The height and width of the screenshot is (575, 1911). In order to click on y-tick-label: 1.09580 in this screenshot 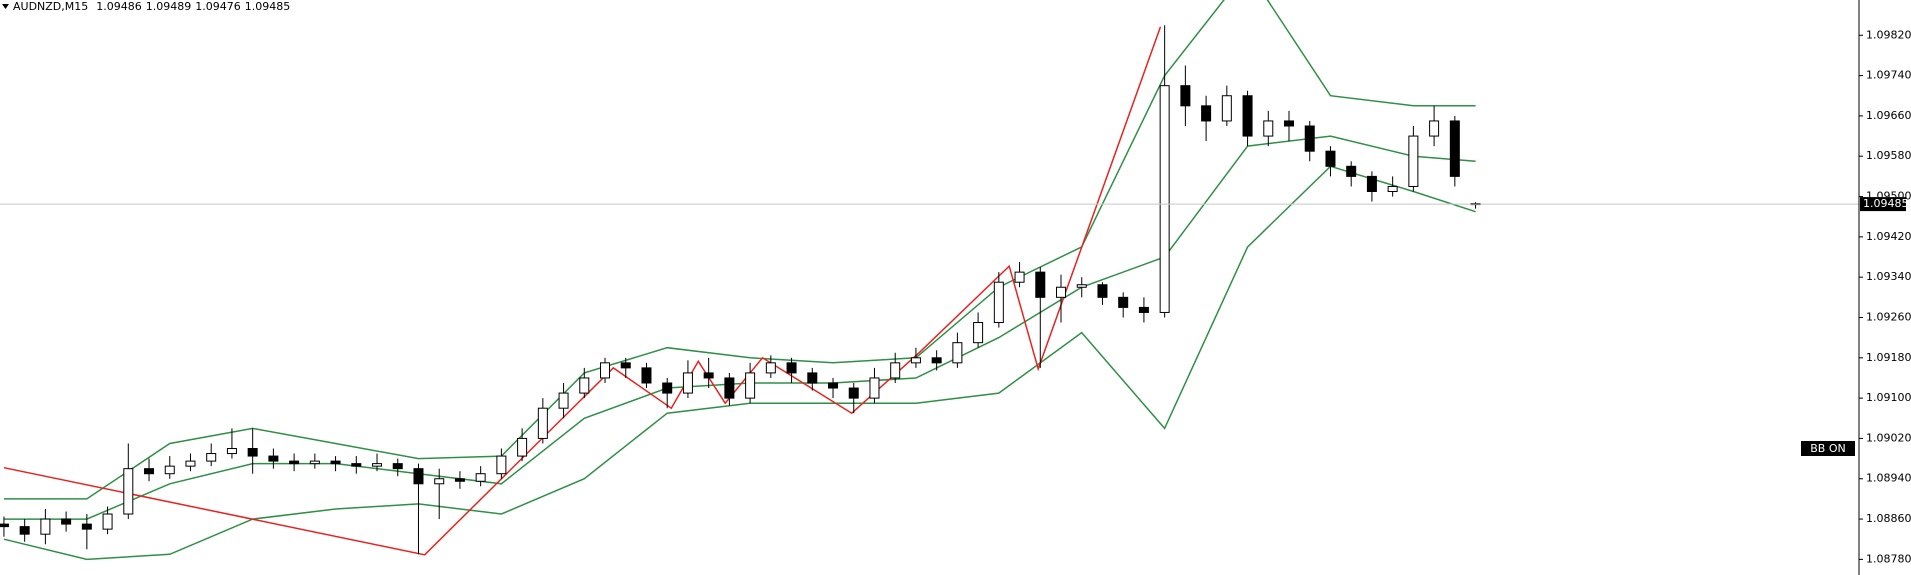, I will do `click(1888, 155)`.